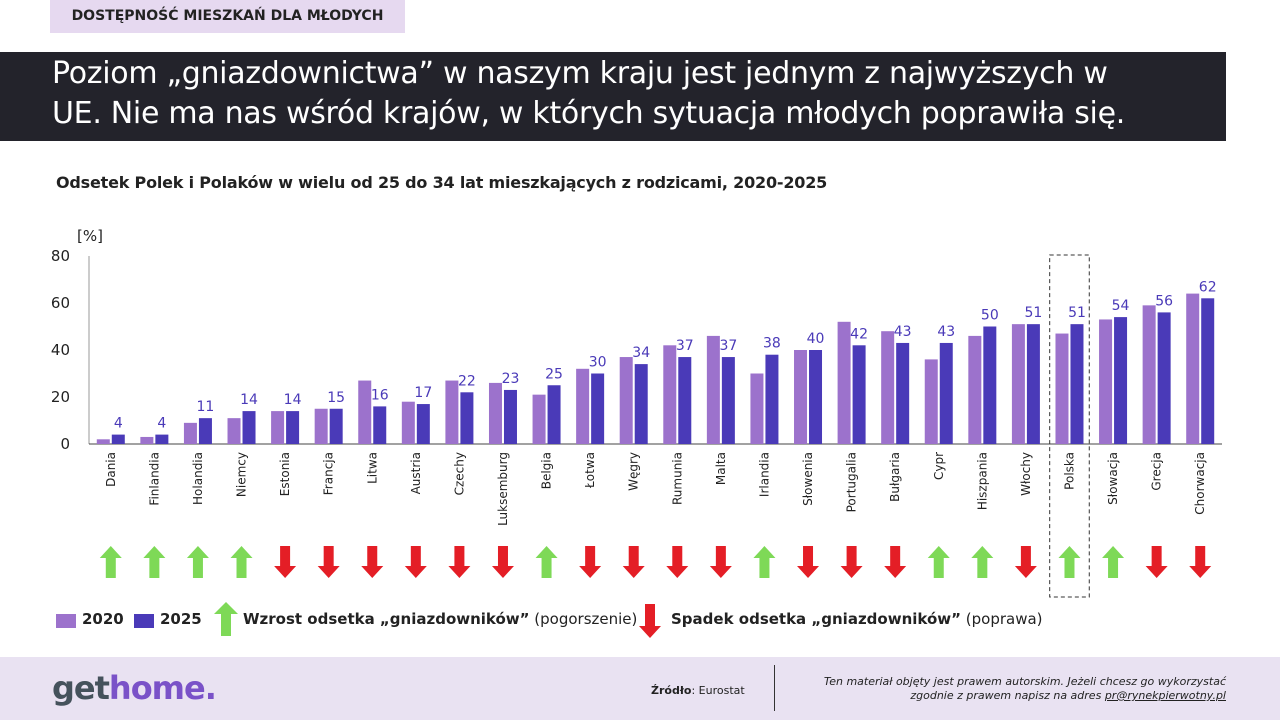  What do you see at coordinates (641, 353) in the screenshot?
I see `data-label-2025: 34` at bounding box center [641, 353].